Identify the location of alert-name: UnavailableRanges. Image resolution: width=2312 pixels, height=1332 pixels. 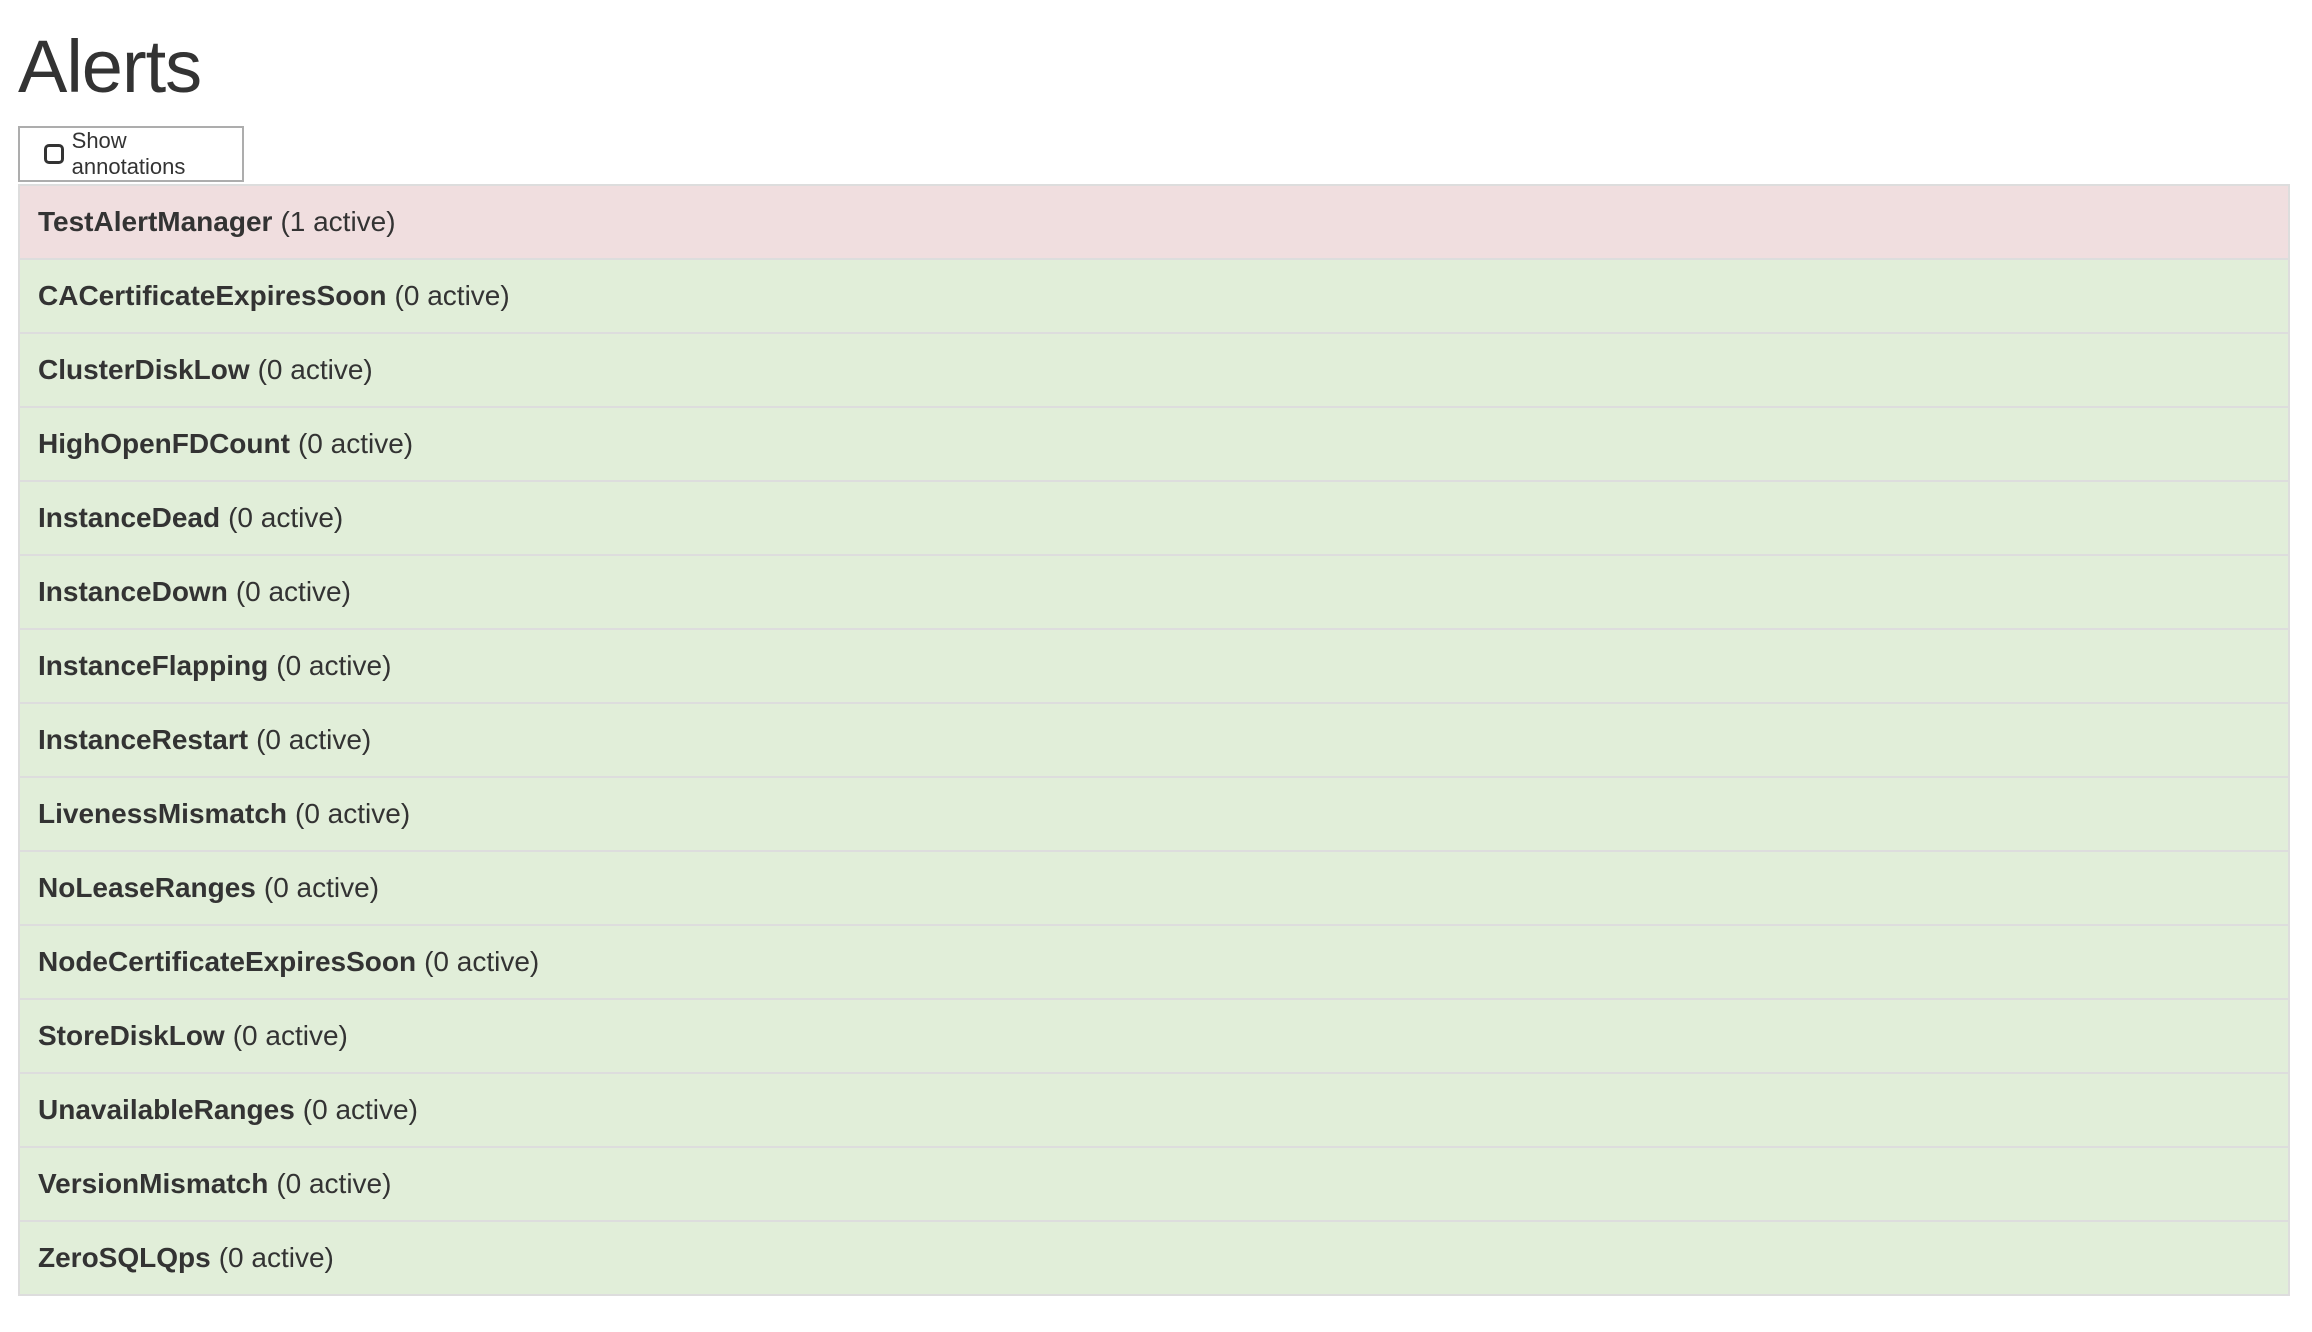
(166, 1109).